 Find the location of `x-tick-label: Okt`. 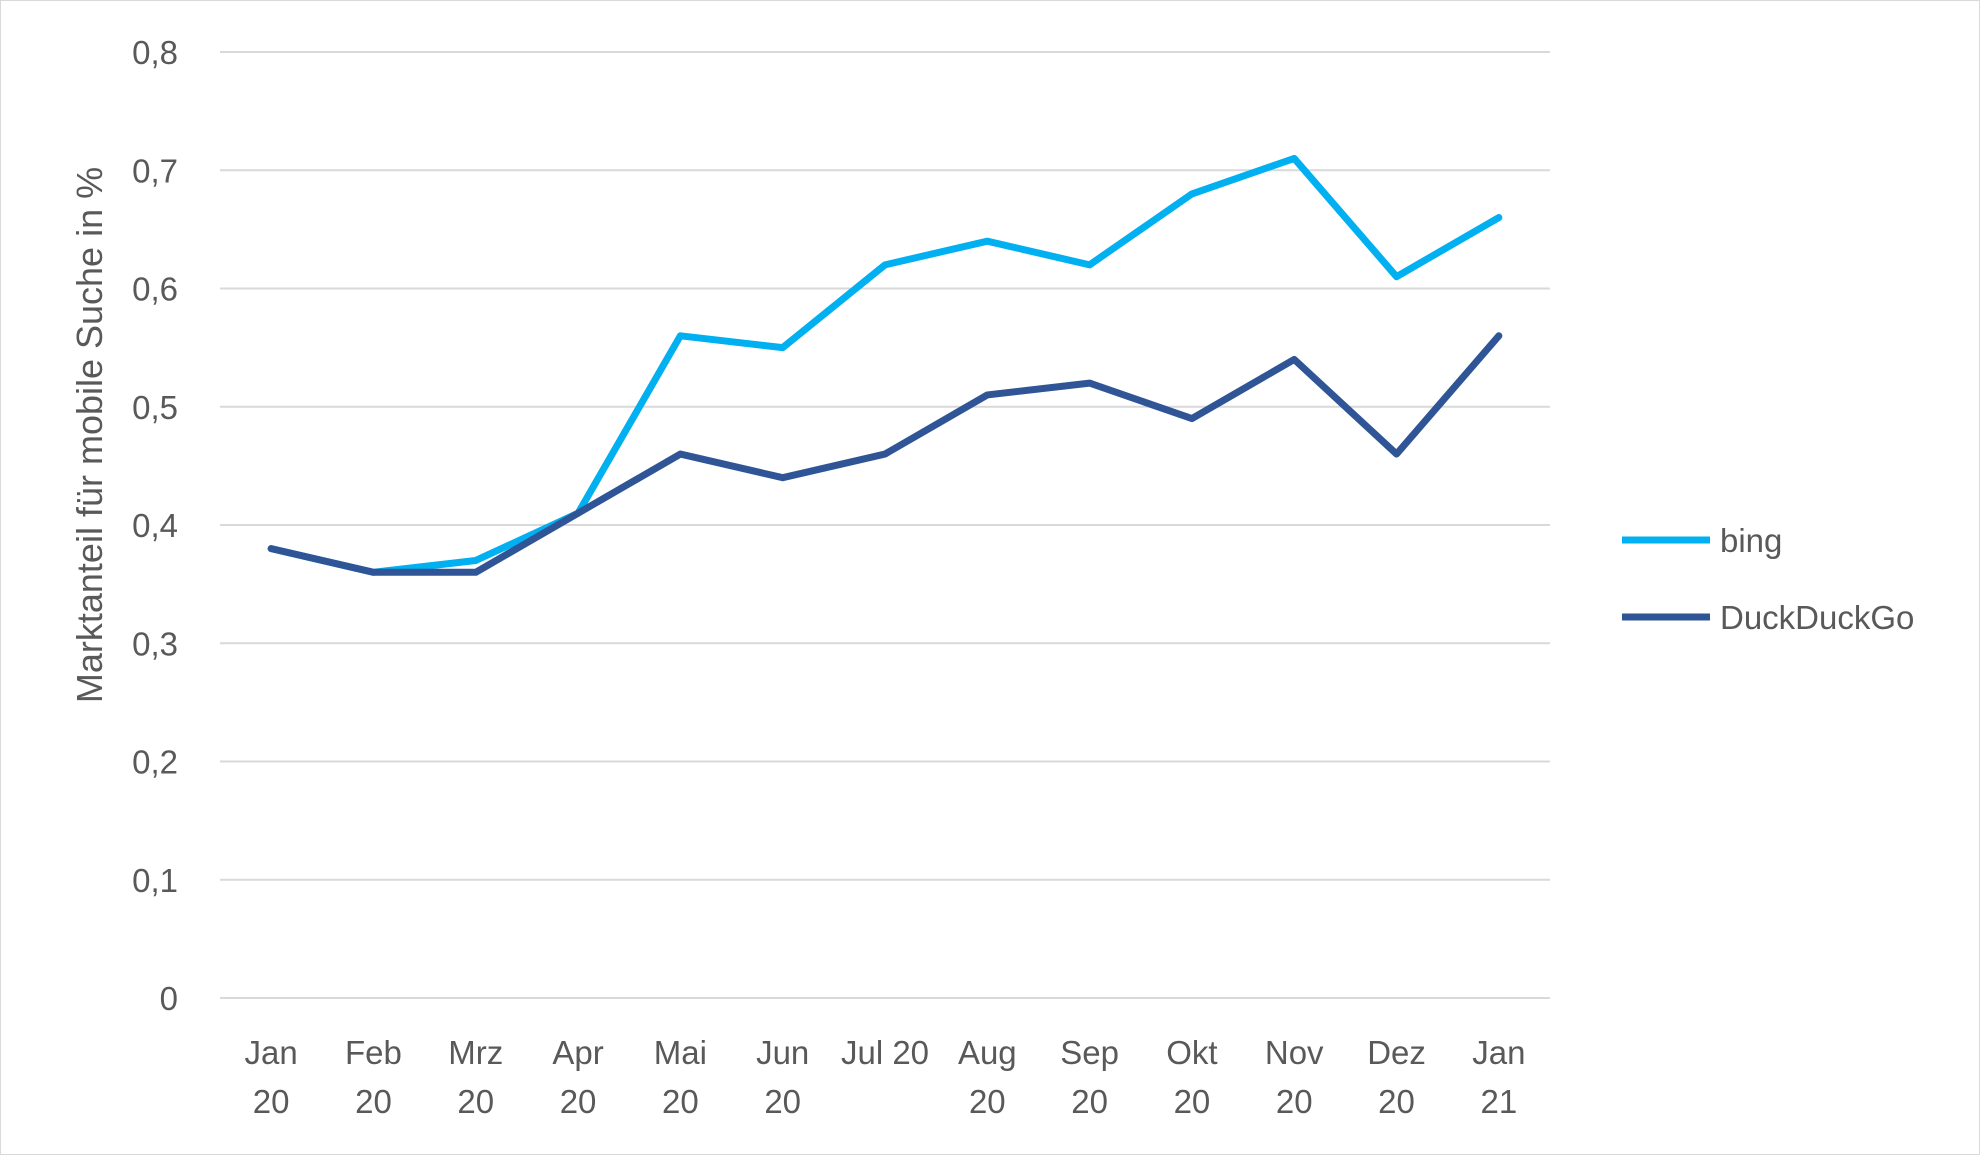

x-tick-label: Okt is located at coordinates (1191, 1052).